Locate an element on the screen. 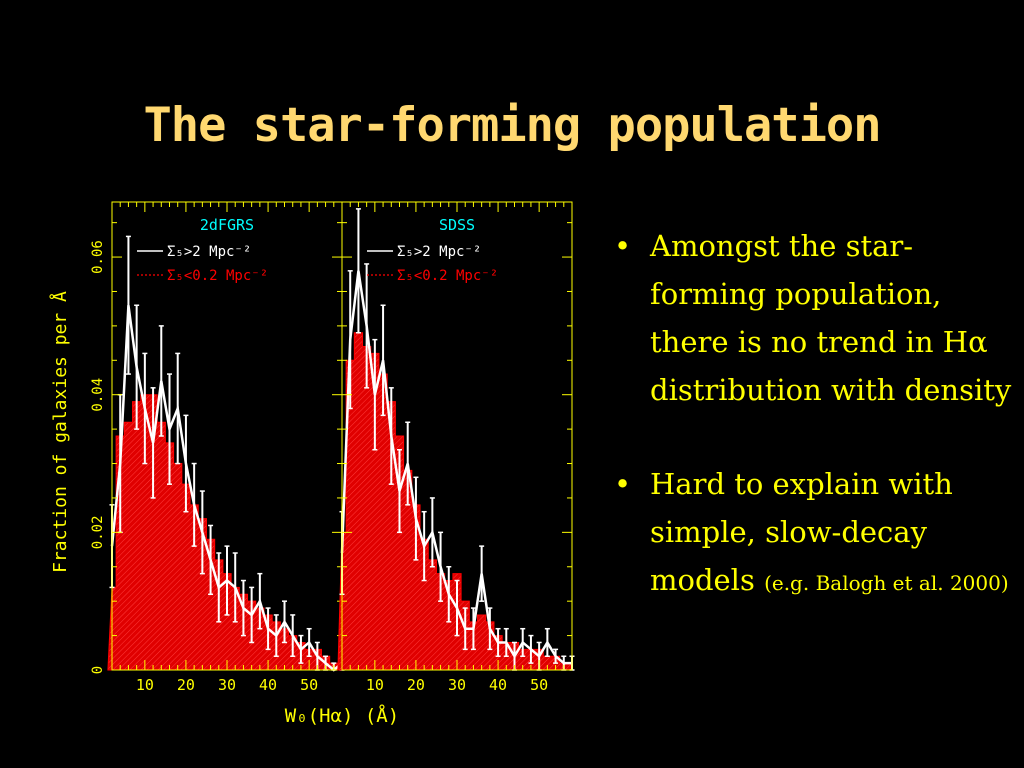  y-tick-label: 0.04 is located at coordinates (98, 395).